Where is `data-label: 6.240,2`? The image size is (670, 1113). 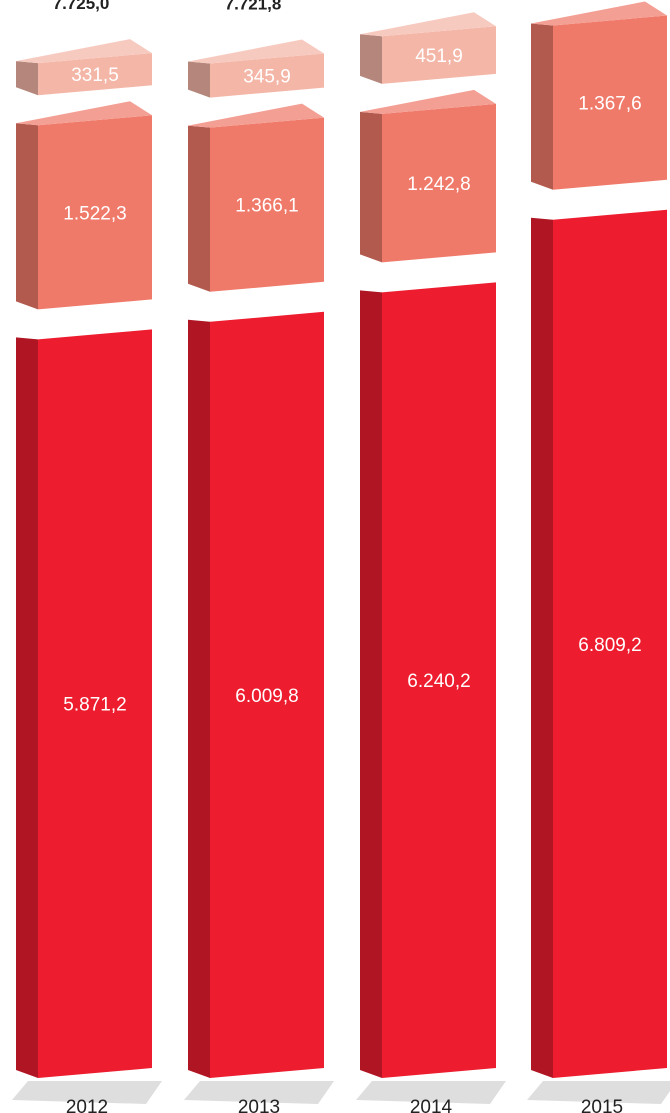
data-label: 6.240,2 is located at coordinates (438, 681).